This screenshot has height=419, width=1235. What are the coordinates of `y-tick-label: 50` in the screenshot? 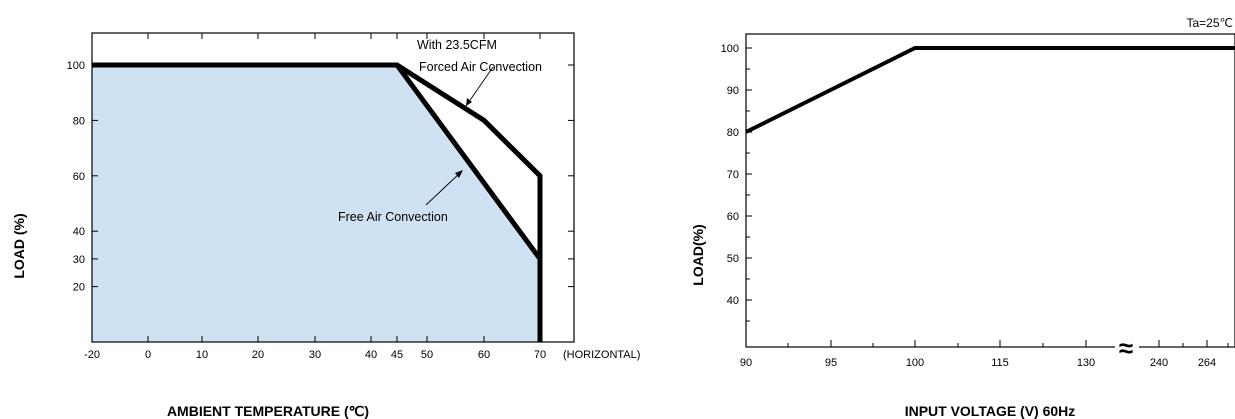 It's located at (733, 259).